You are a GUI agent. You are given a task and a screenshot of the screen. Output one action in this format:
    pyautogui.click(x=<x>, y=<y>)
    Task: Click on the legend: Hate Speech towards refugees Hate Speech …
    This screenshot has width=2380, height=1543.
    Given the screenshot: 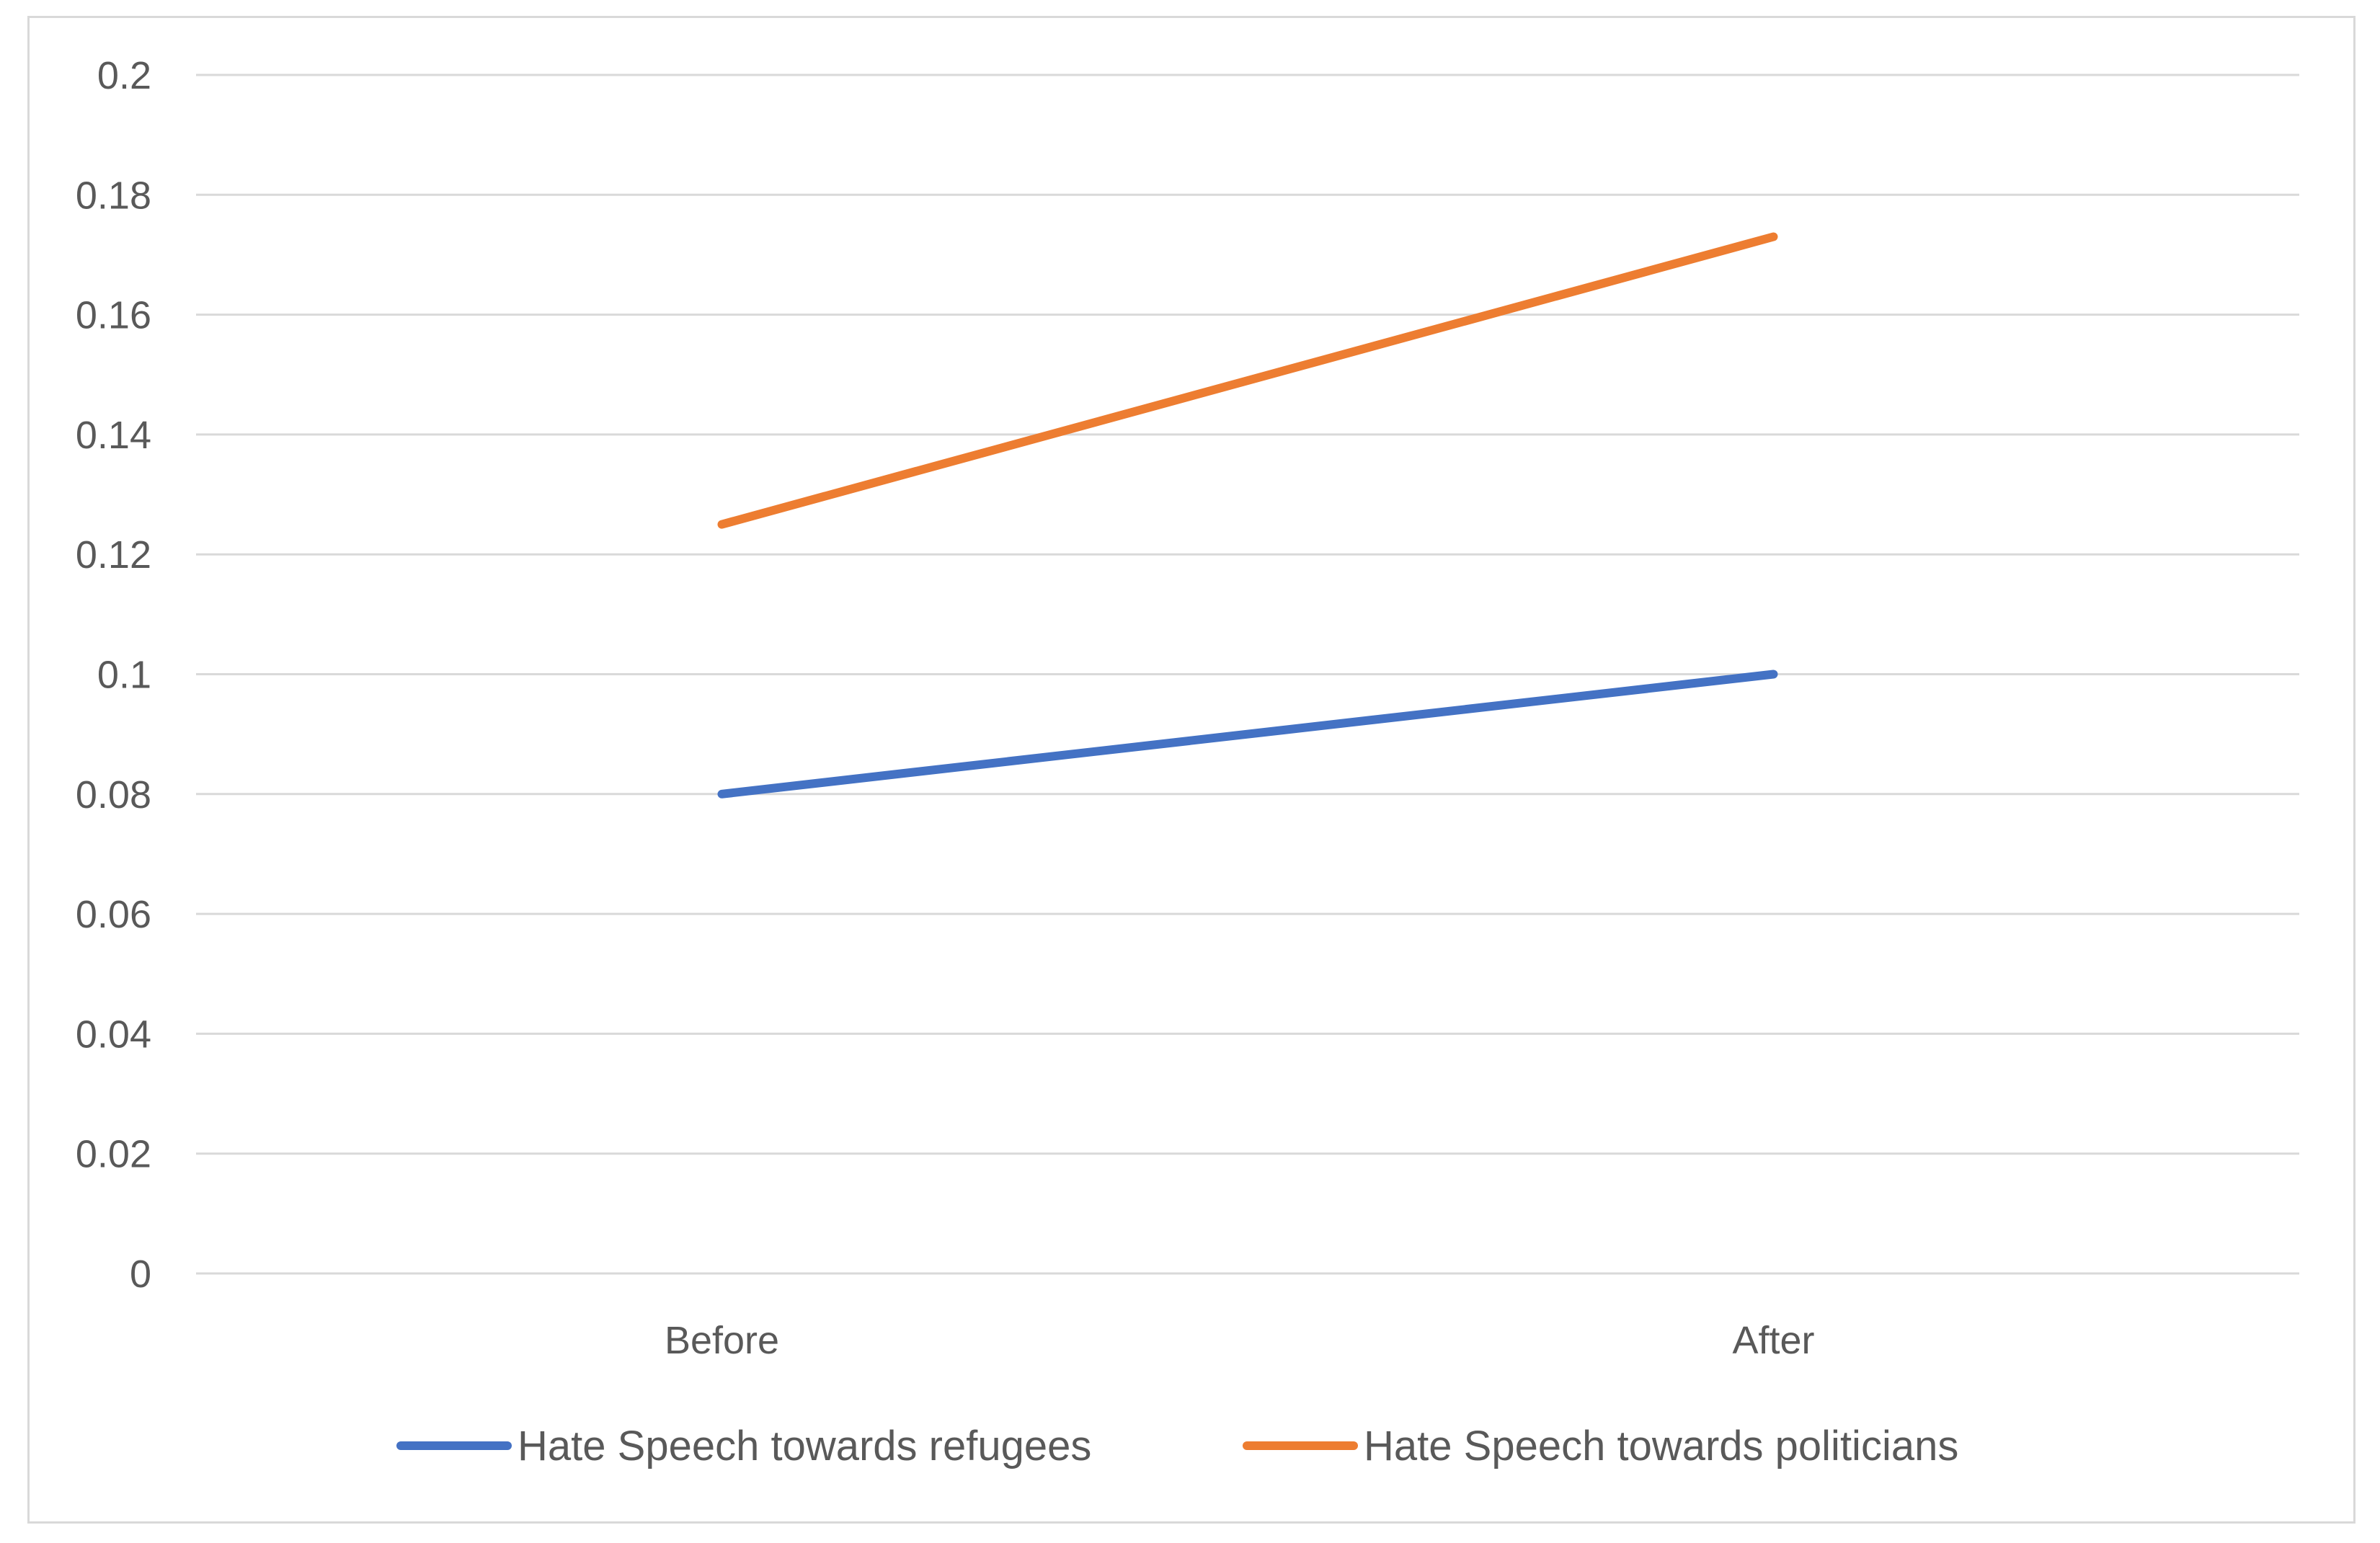 What is the action you would take?
    pyautogui.click(x=1177, y=1446)
    